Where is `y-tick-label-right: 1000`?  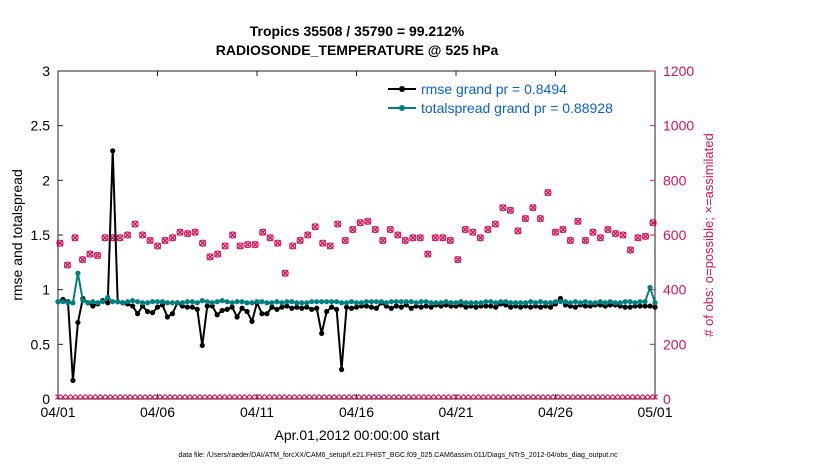
y-tick-label-right: 1000 is located at coordinates (678, 126).